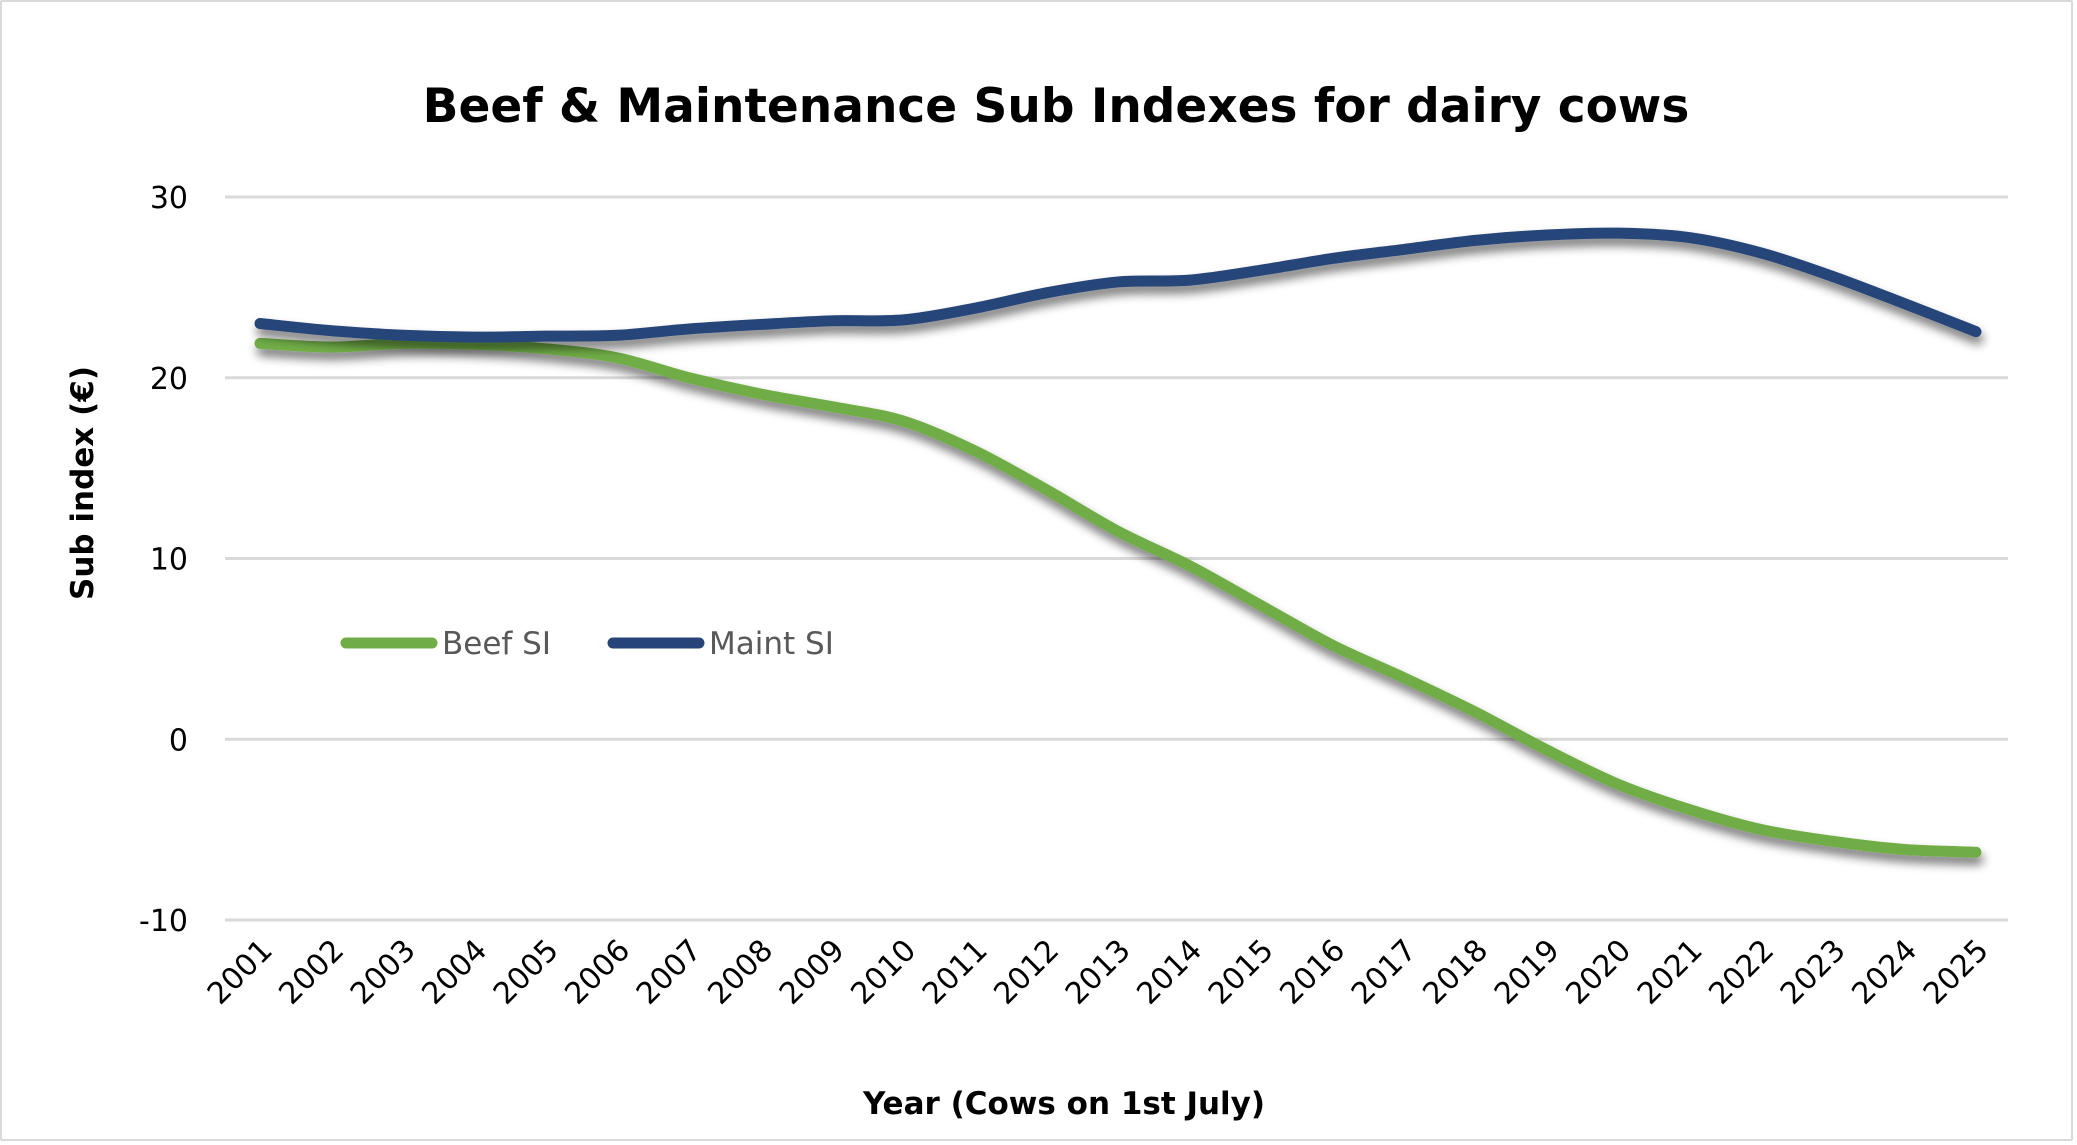 Image resolution: width=2077 pixels, height=1145 pixels. What do you see at coordinates (1598, 972) in the screenshot?
I see `x-tick-label: 2020` at bounding box center [1598, 972].